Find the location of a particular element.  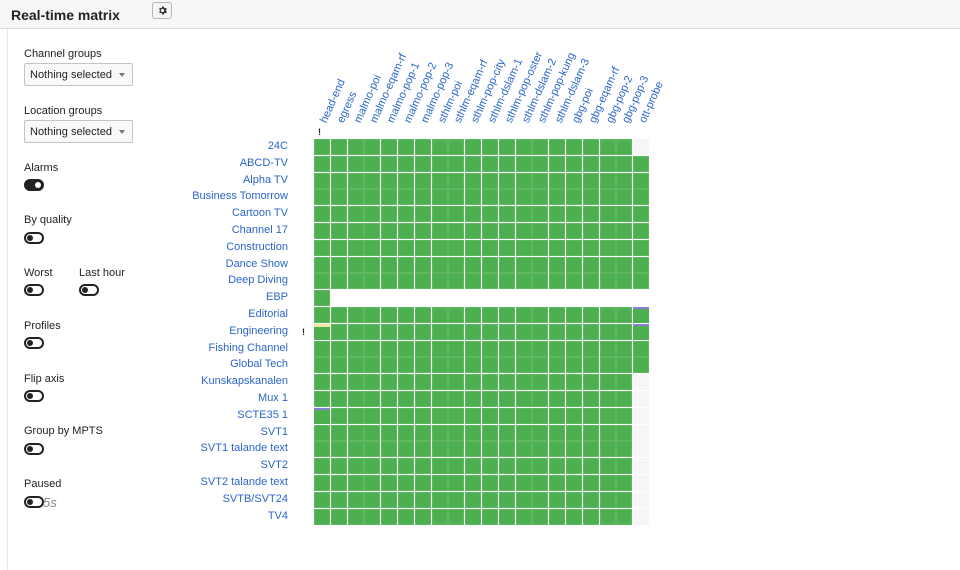

channel-groups-select: Nothing selected is located at coordinates (78, 74).